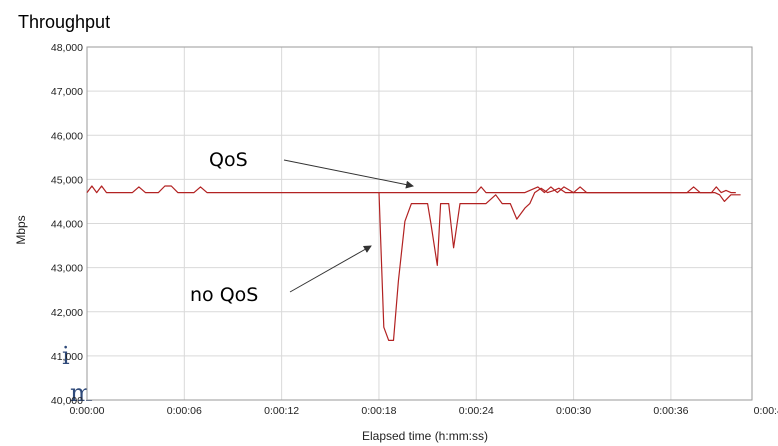 The image size is (778, 446). What do you see at coordinates (67, 269) in the screenshot?
I see `y-tick-label: 43,000` at bounding box center [67, 269].